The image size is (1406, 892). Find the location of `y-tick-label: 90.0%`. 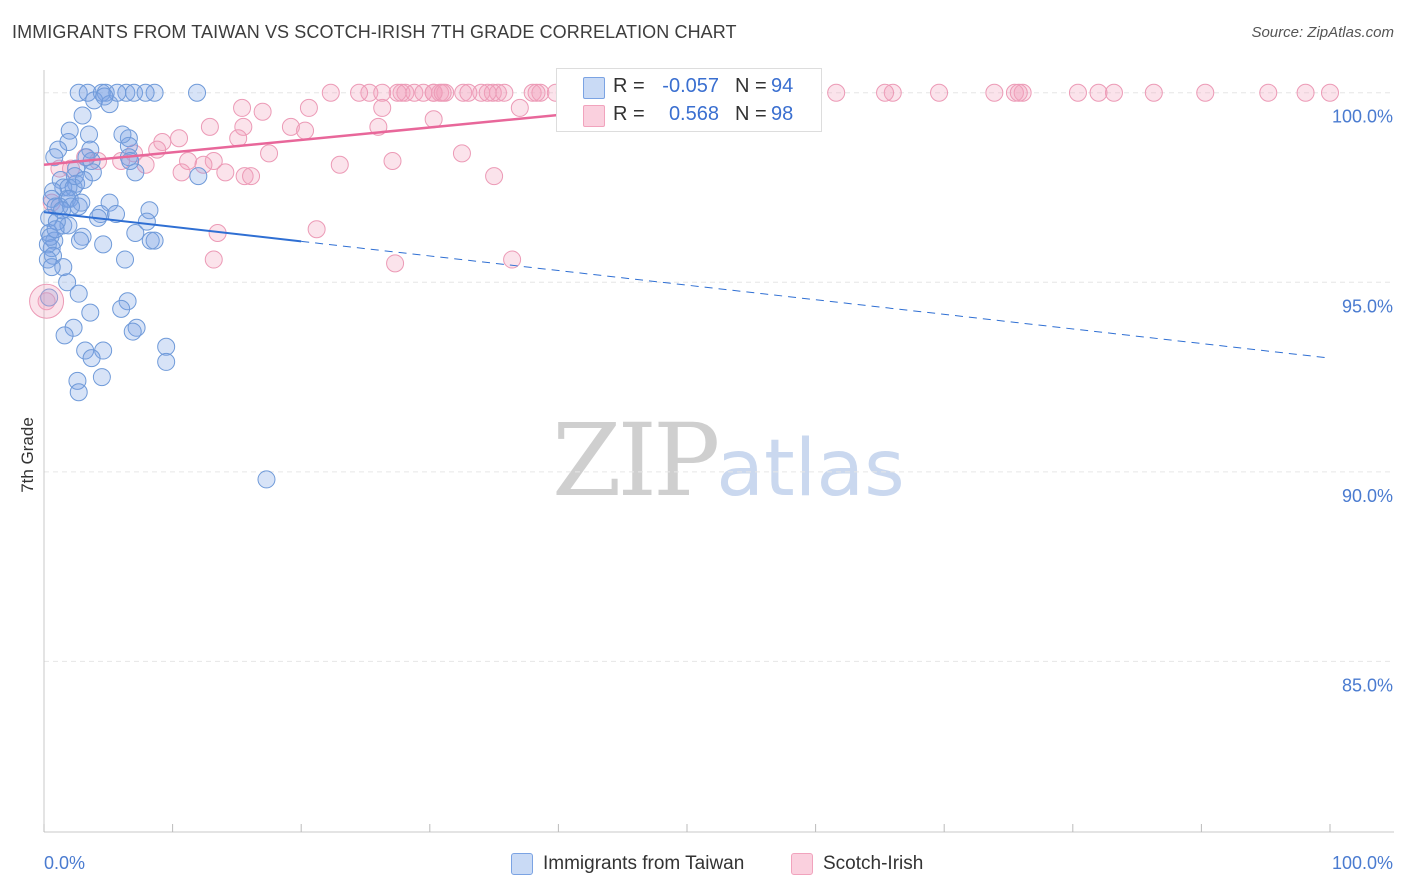

y-tick-label: 90.0% is located at coordinates (1367, 496).